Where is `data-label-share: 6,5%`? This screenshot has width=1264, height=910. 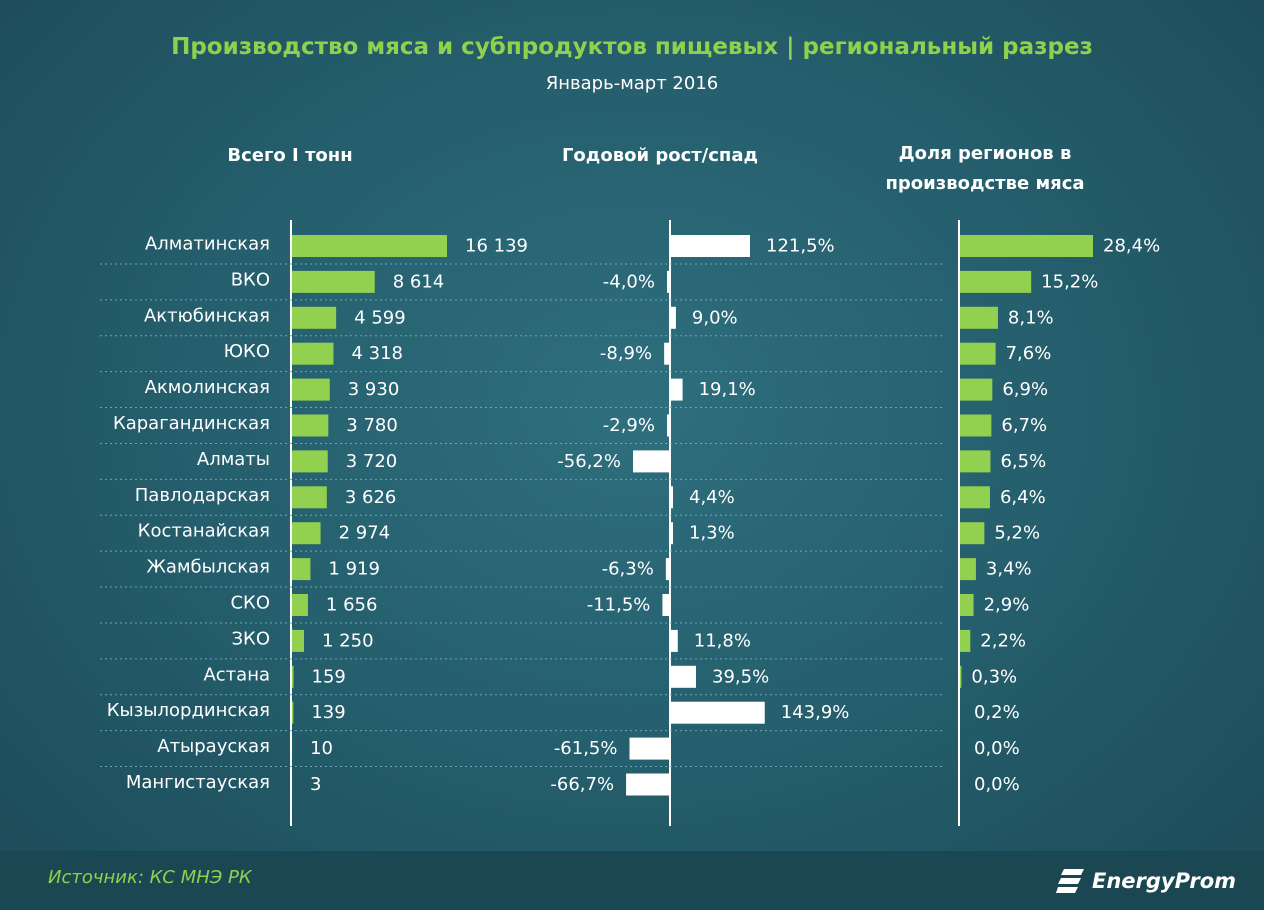
data-label-share: 6,5% is located at coordinates (1023, 461).